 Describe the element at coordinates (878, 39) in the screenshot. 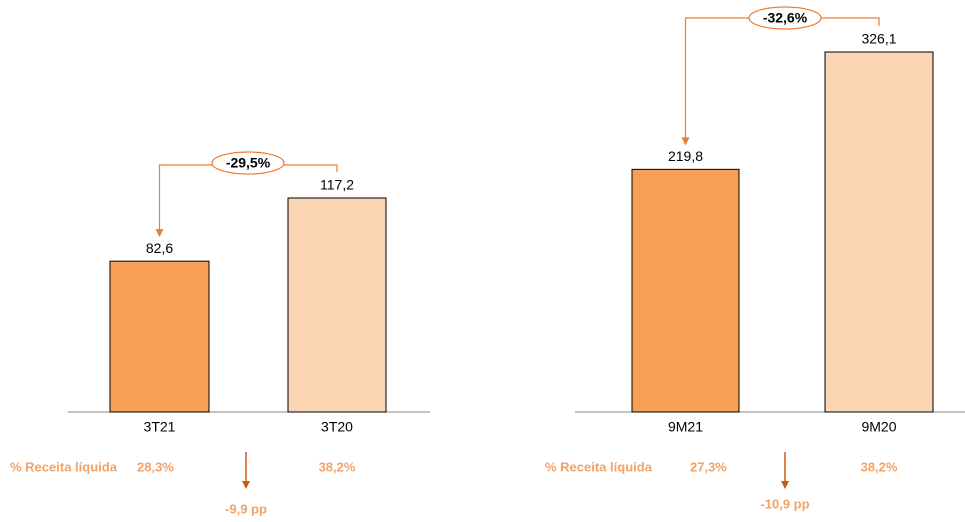

I see `value-label: 326,1` at that location.